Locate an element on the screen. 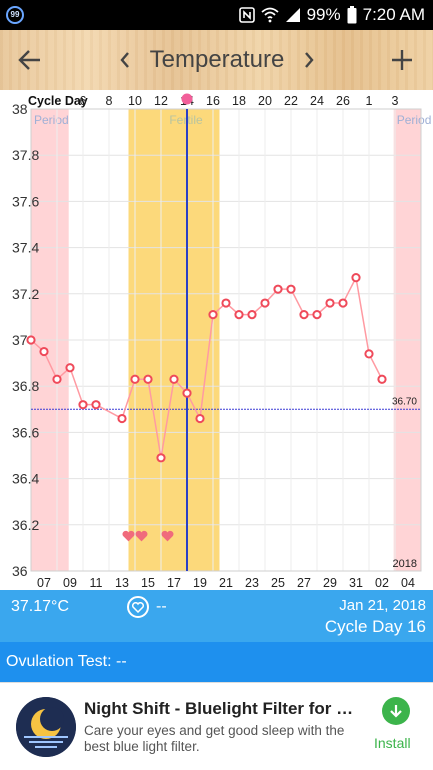 The image size is (433, 770). y-tick-label: 36.2 is located at coordinates (25, 525).